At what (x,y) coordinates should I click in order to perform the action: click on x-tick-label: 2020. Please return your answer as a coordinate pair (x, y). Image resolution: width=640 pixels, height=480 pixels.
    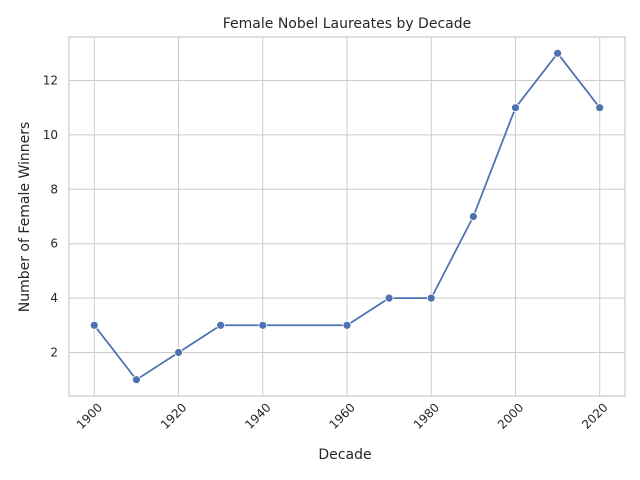
    Looking at the image, I should click on (594, 415).